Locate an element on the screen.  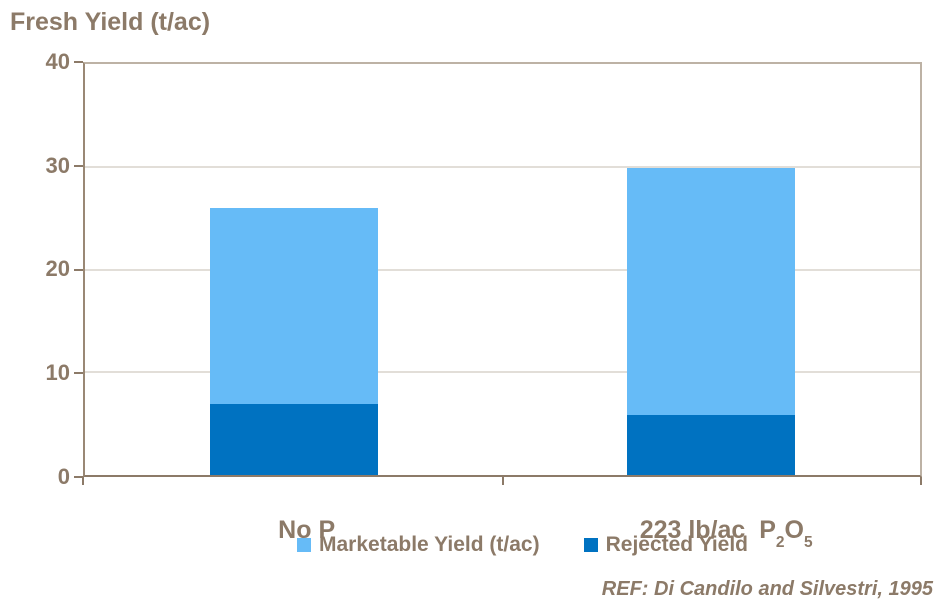
legend-label-marketable: Marketable Yield (t/ac) is located at coordinates (429, 544).